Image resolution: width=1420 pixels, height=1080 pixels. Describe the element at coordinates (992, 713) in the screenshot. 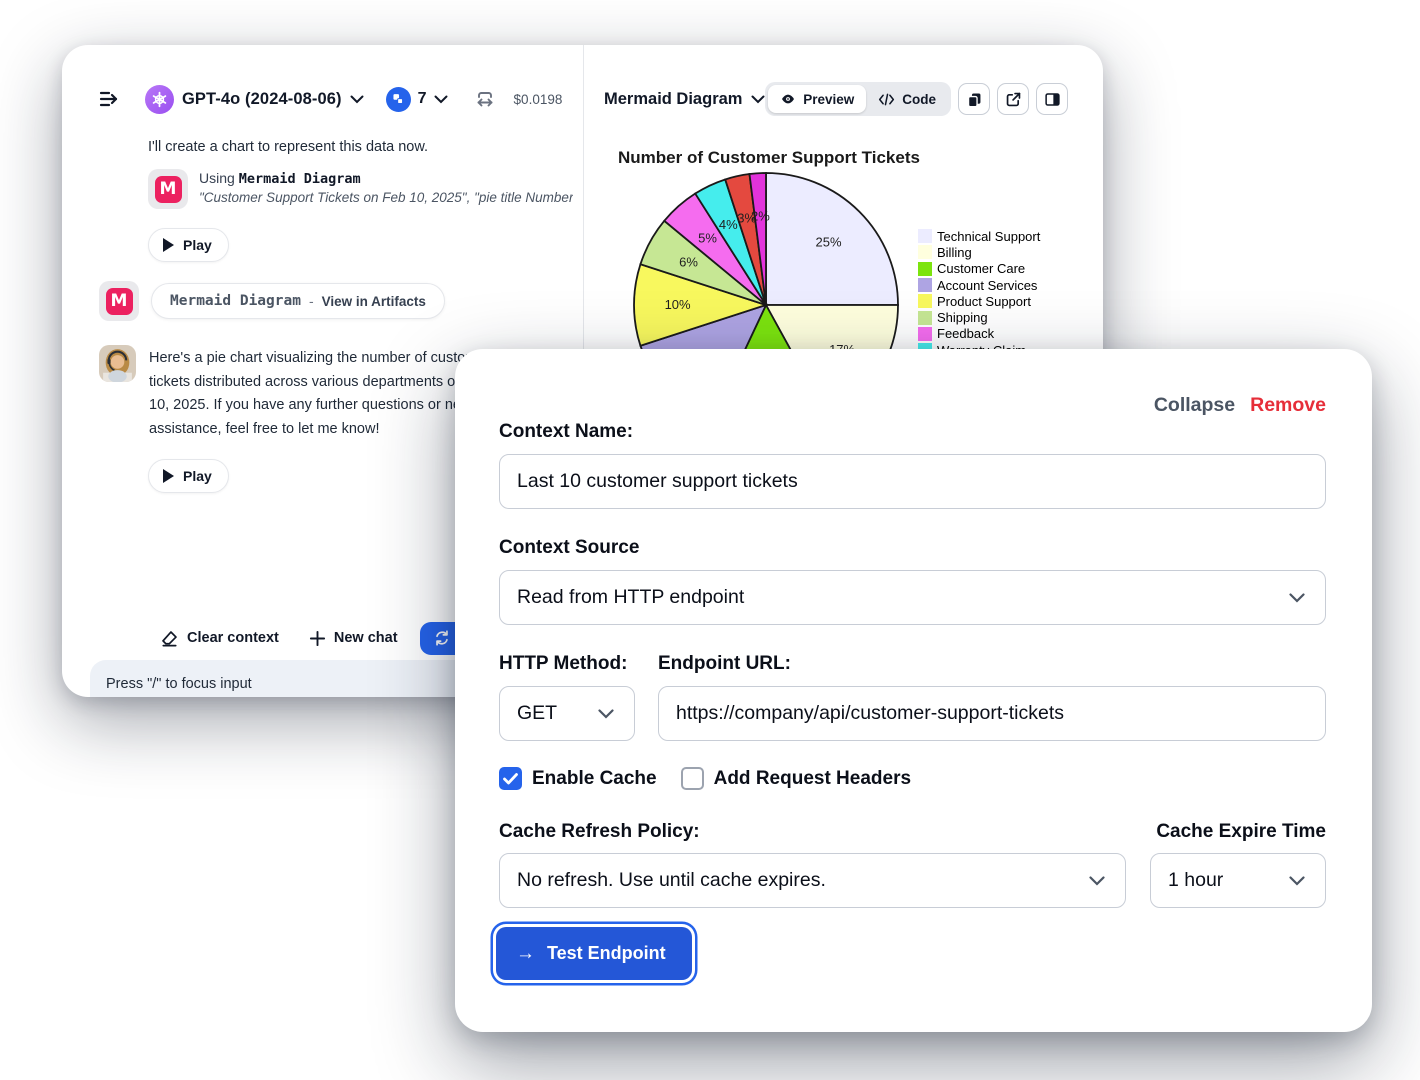

I see `endpoint-url-input` at that location.